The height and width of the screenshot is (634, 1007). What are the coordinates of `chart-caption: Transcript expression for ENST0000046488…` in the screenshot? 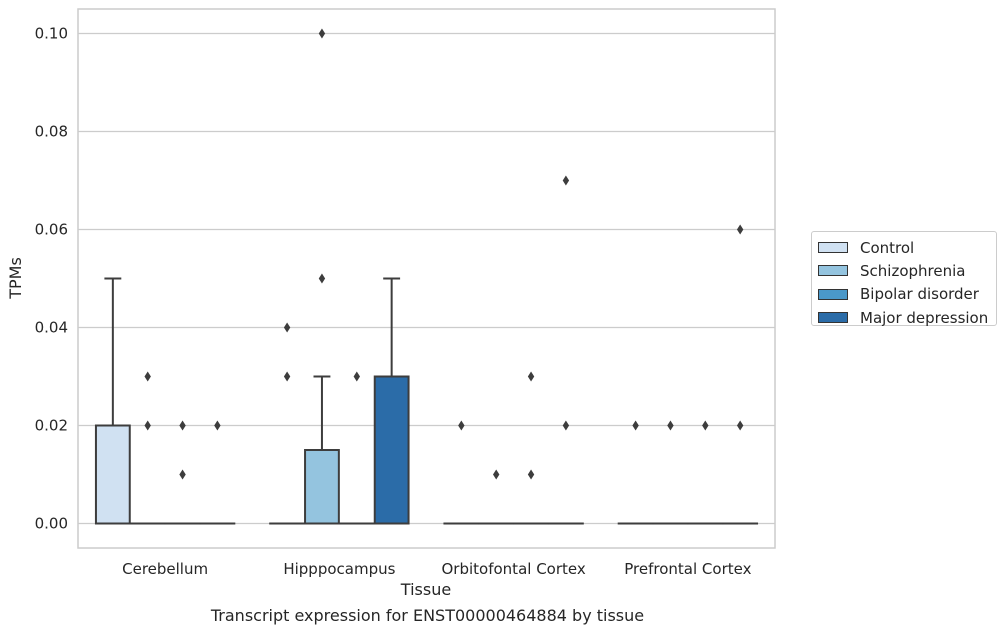 It's located at (427, 615).